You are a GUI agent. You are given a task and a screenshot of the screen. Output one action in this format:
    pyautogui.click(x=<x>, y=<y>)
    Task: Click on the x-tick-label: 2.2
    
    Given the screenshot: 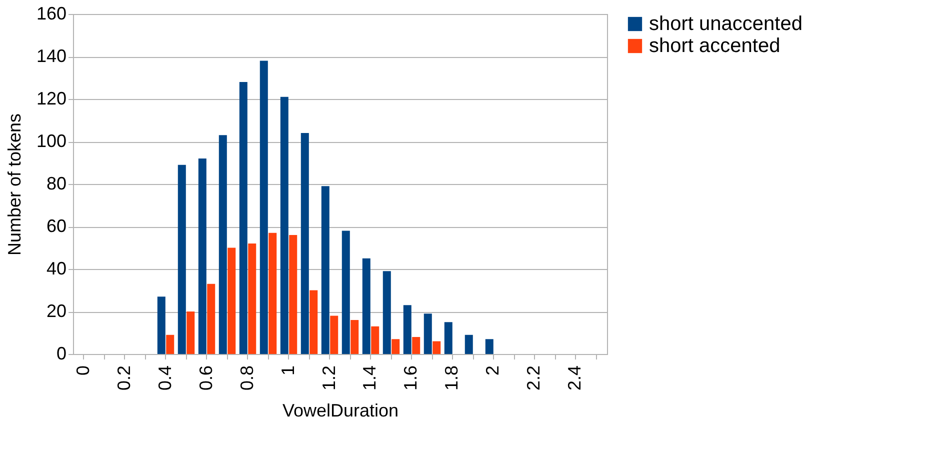 What is the action you would take?
    pyautogui.click(x=534, y=378)
    